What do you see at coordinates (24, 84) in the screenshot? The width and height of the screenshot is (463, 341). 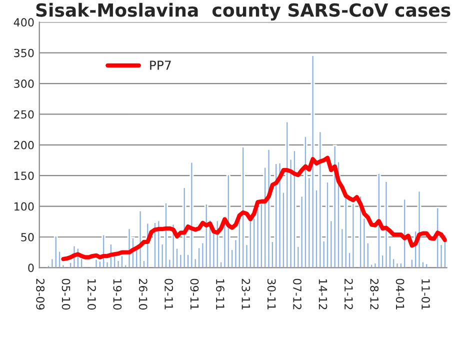 I see `y-tick-label: 300` at bounding box center [24, 84].